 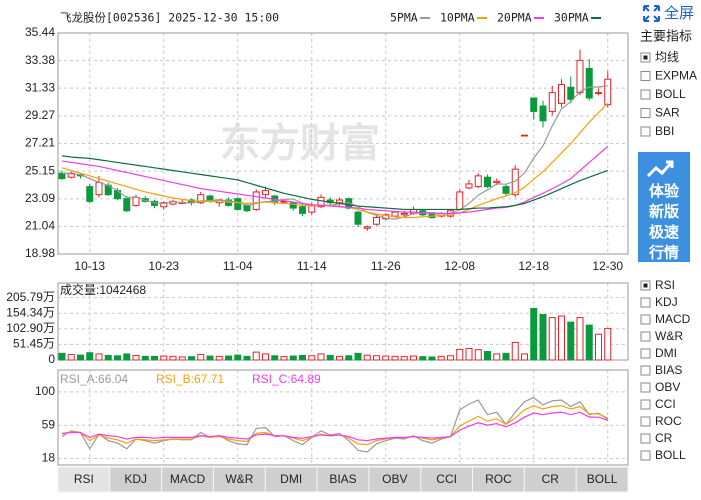 I want to click on legend-label: 5PMA, so click(x=404, y=18).